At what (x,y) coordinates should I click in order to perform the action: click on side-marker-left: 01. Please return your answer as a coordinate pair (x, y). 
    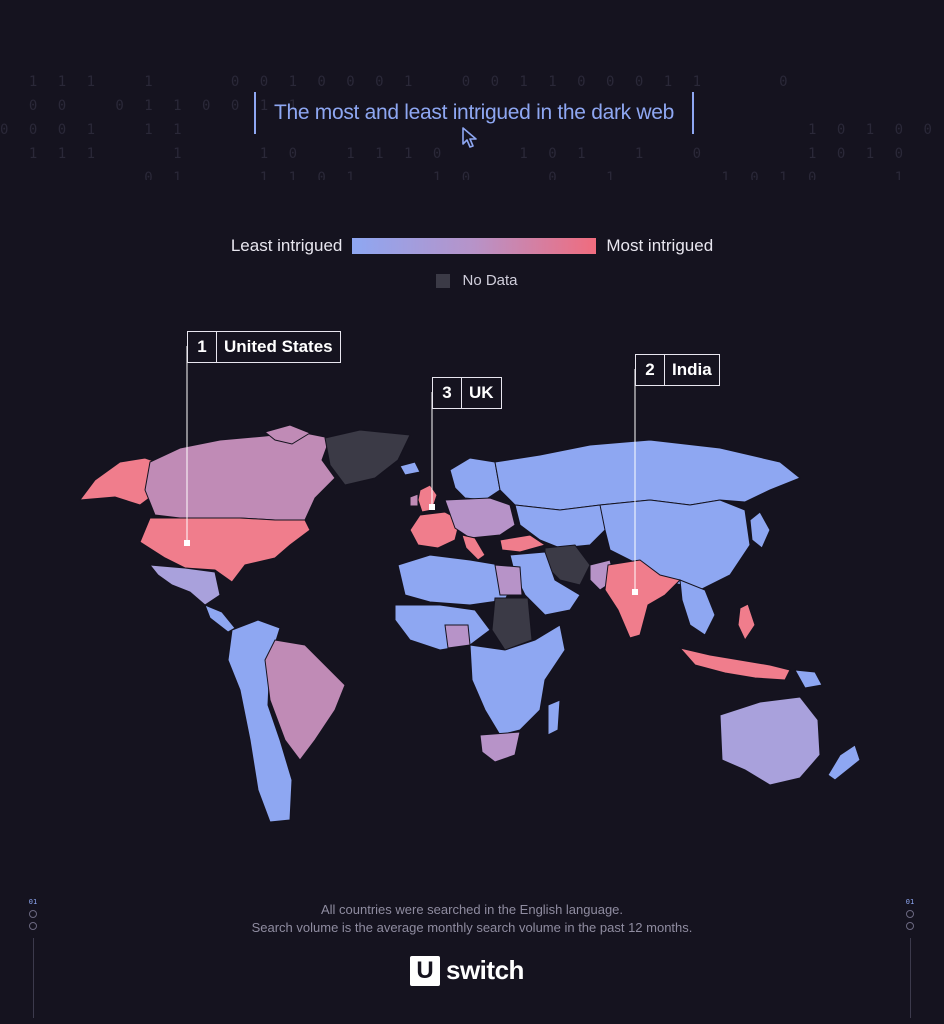
    Looking at the image, I should click on (33, 958).